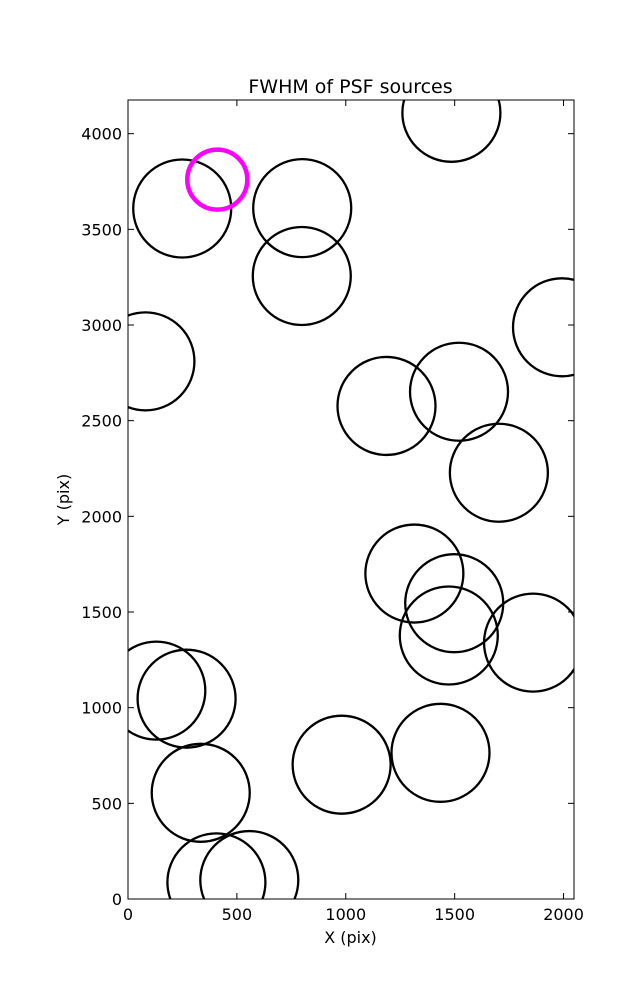  I want to click on x-tick-label: 500, so click(237, 914).